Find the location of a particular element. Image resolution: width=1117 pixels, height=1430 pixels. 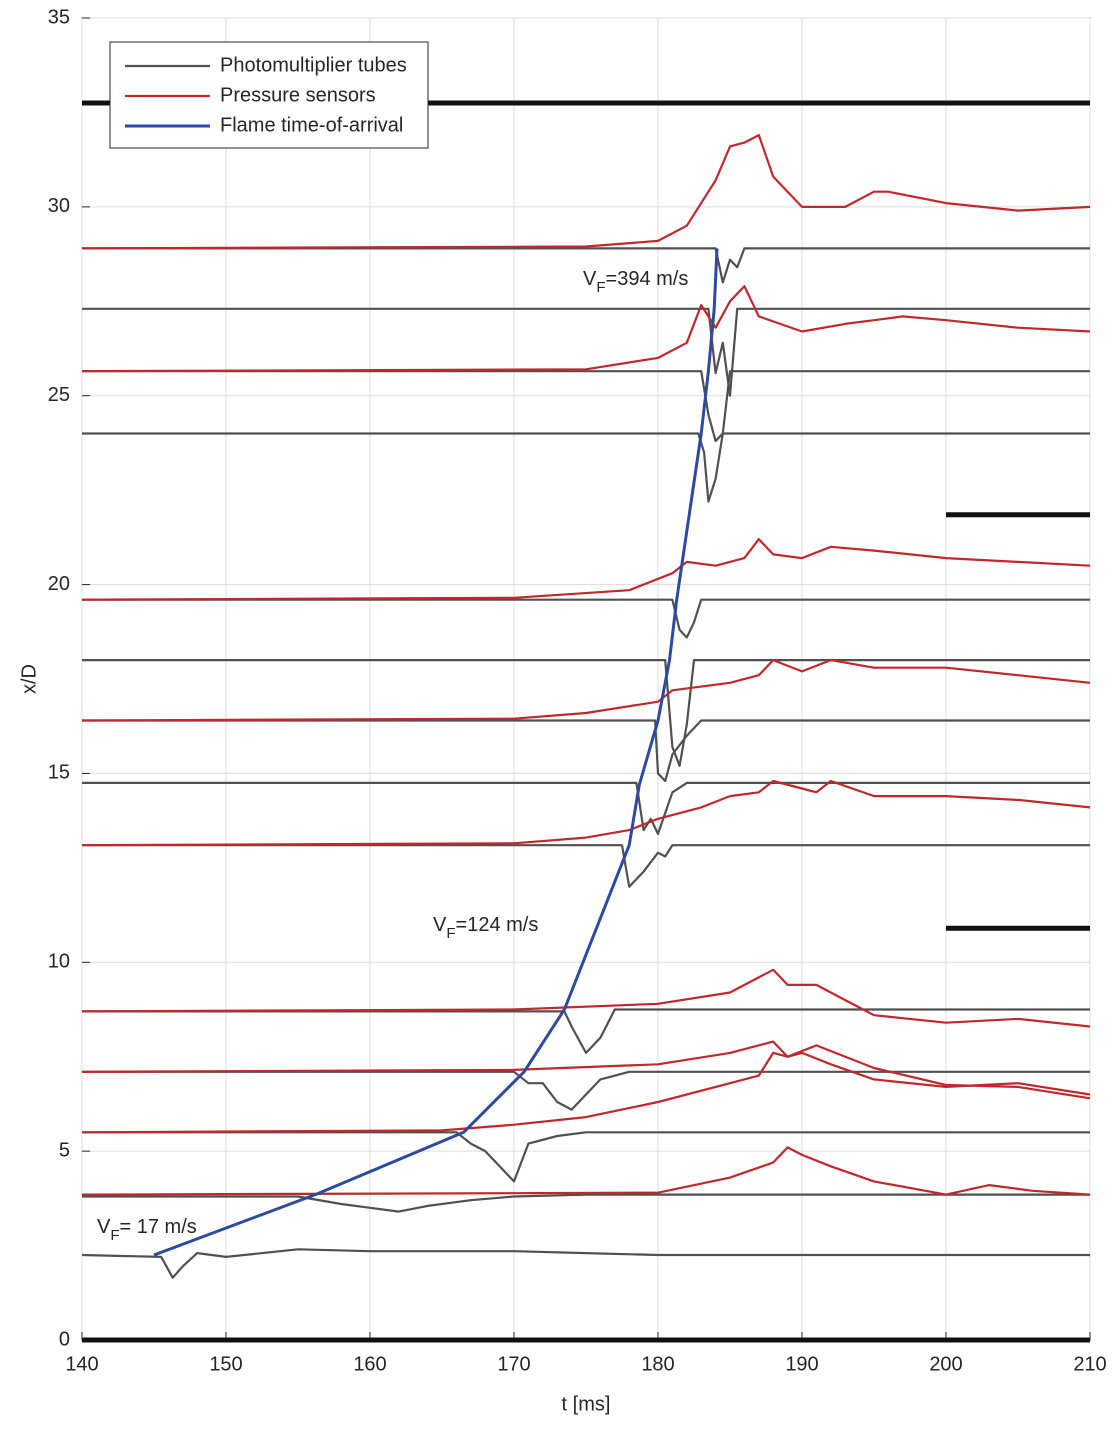

annotation: VF= 17 m/s is located at coordinates (147, 1230).